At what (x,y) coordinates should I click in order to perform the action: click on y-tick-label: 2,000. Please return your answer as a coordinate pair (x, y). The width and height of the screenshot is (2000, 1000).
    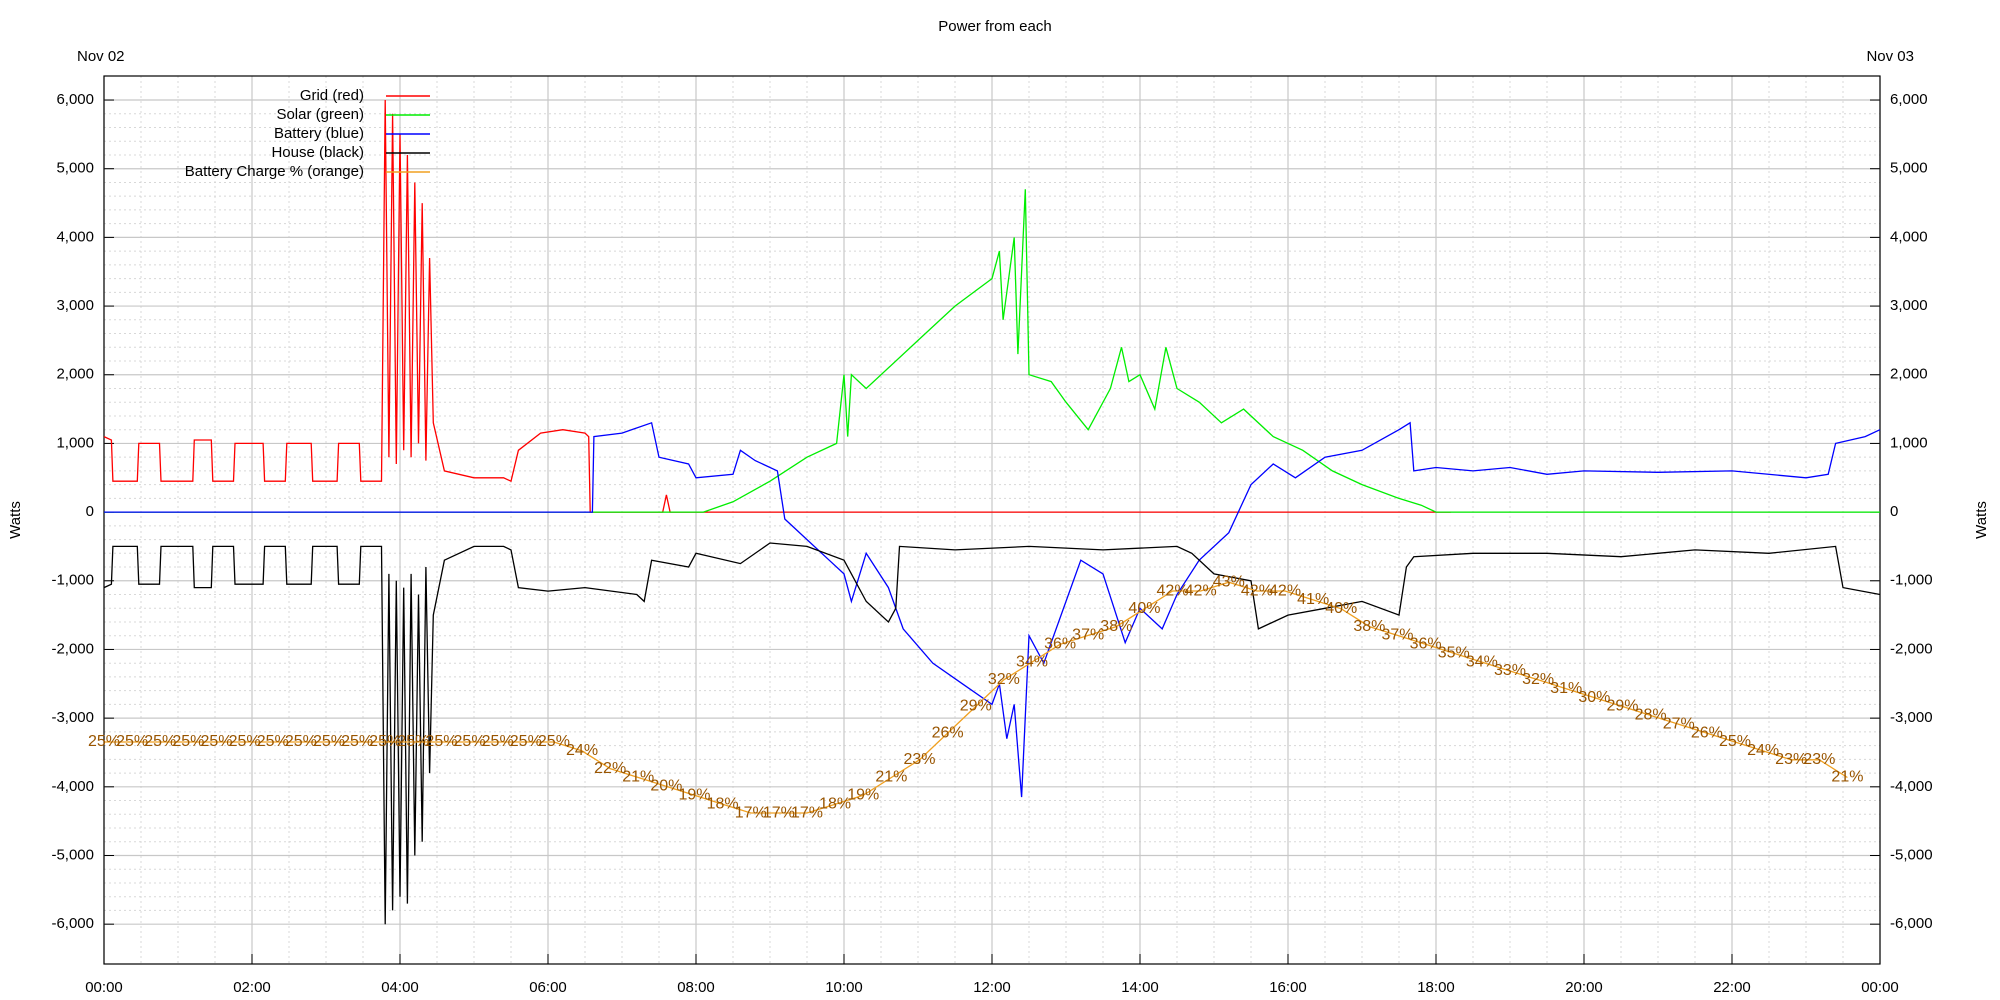
    Looking at the image, I should click on (75, 374).